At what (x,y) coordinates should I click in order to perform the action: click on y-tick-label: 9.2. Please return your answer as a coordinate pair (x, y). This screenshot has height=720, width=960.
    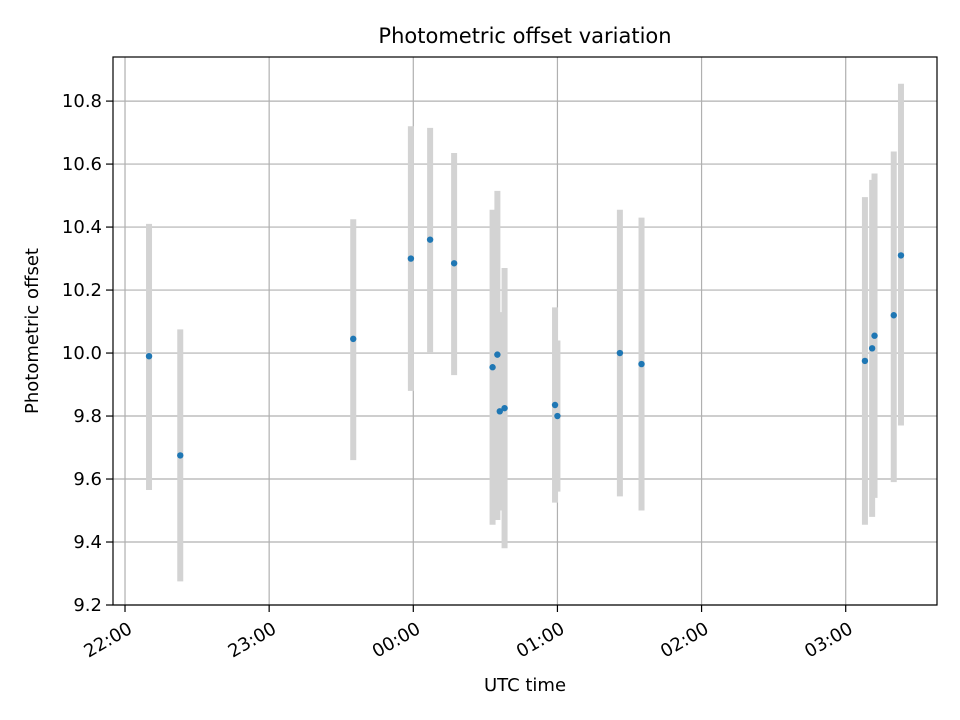
    Looking at the image, I should click on (87, 605).